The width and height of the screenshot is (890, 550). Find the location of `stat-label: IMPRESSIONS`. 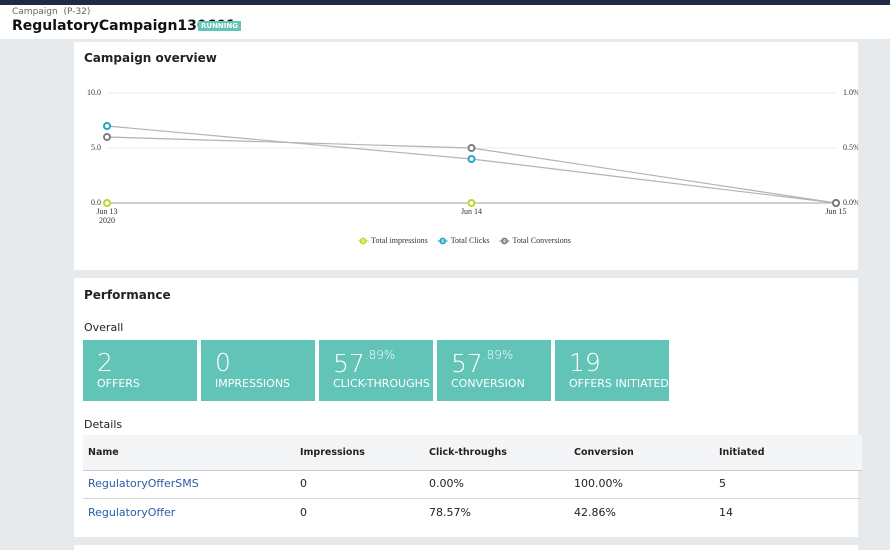

stat-label: IMPRESSIONS is located at coordinates (253, 383).